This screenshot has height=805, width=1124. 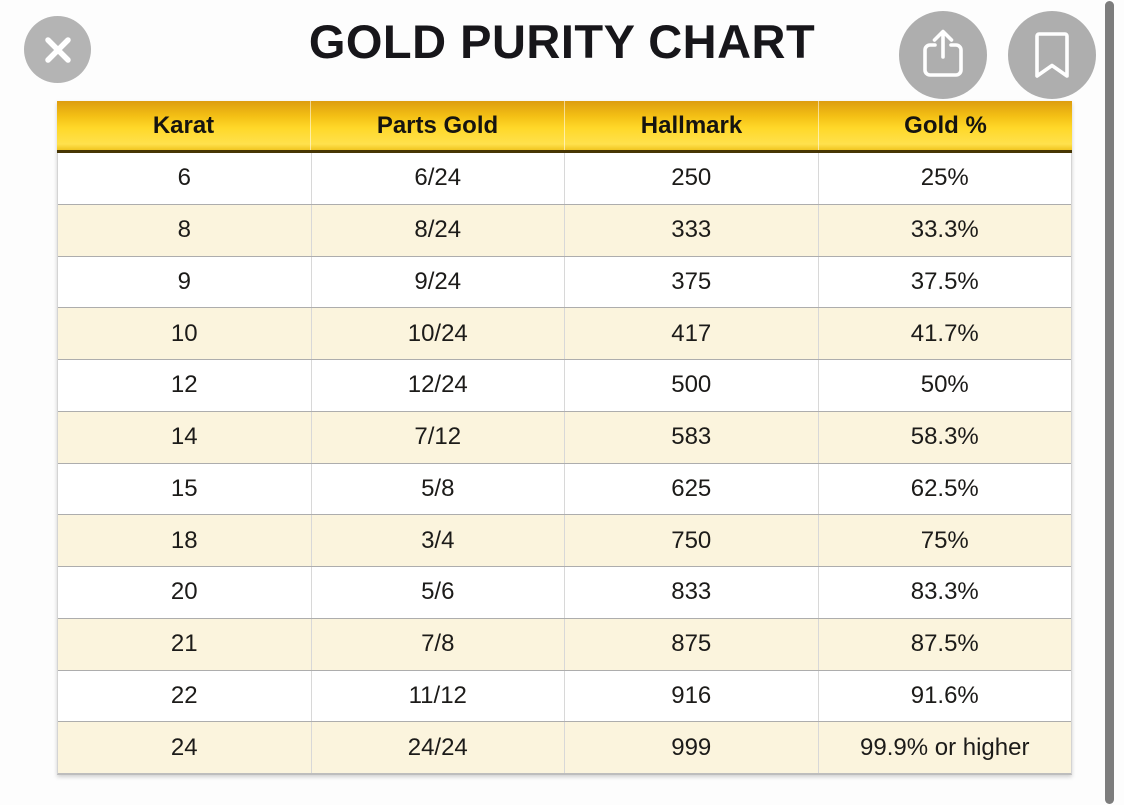 I want to click on cell-hallmark: 583, so click(x=692, y=437).